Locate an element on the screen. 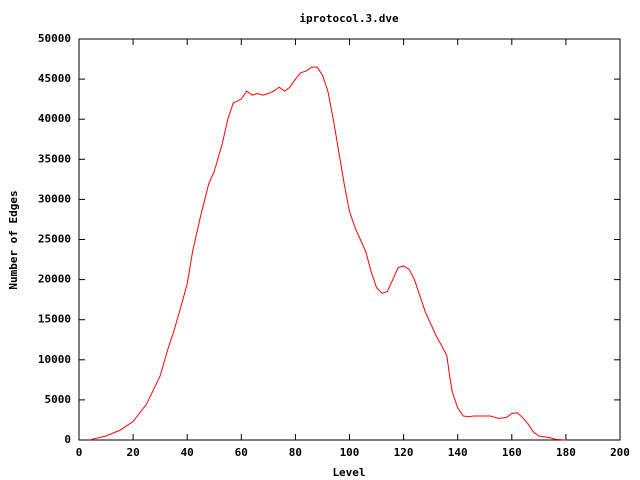 The width and height of the screenshot is (640, 480). x-tick-label: 180 is located at coordinates (566, 452).